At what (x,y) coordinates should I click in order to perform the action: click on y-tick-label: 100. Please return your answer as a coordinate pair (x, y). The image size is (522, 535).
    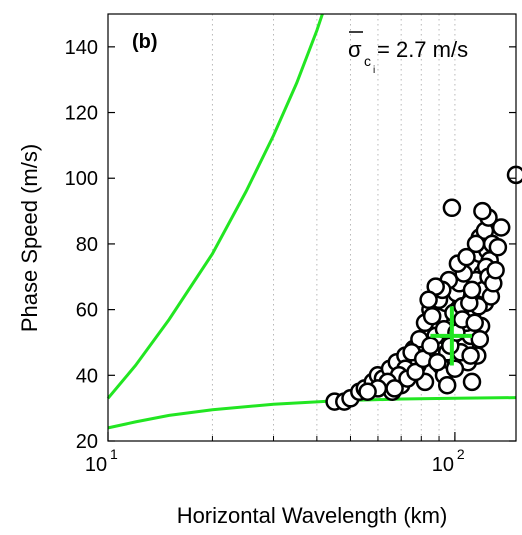
    Looking at the image, I should click on (81, 179).